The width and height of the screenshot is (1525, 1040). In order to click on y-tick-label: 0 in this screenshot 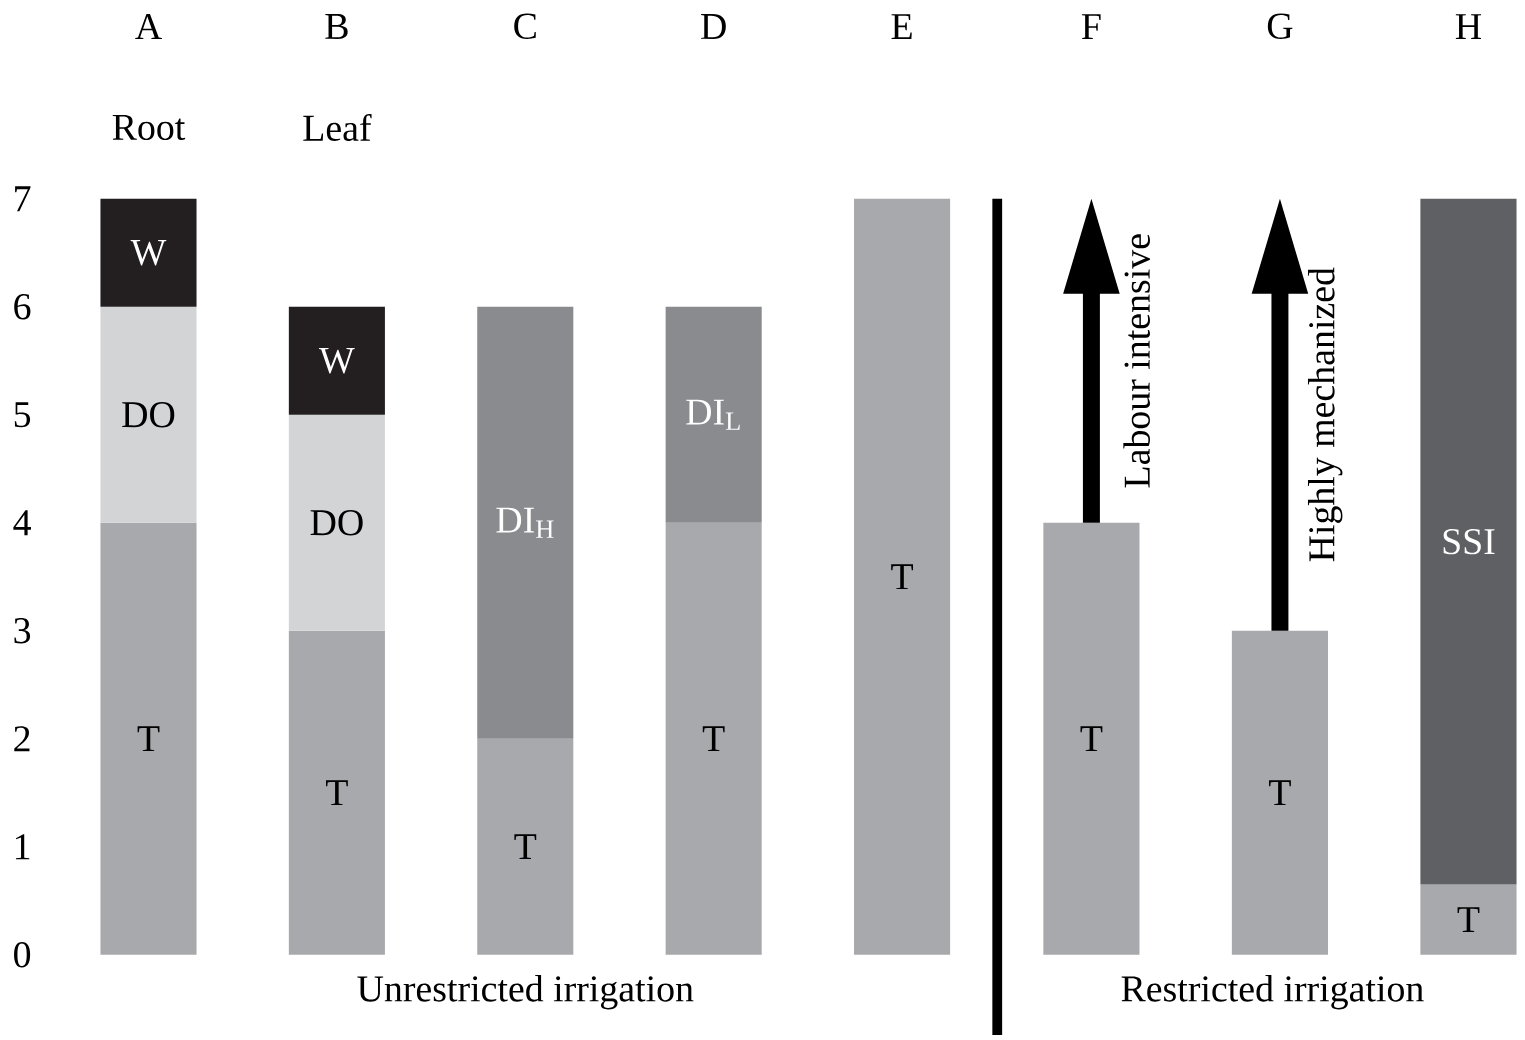, I will do `click(22, 954)`.